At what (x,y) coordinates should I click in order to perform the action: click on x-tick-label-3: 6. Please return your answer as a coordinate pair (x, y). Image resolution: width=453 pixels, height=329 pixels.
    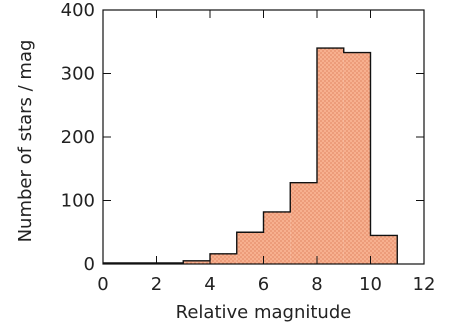
    Looking at the image, I should click on (263, 284).